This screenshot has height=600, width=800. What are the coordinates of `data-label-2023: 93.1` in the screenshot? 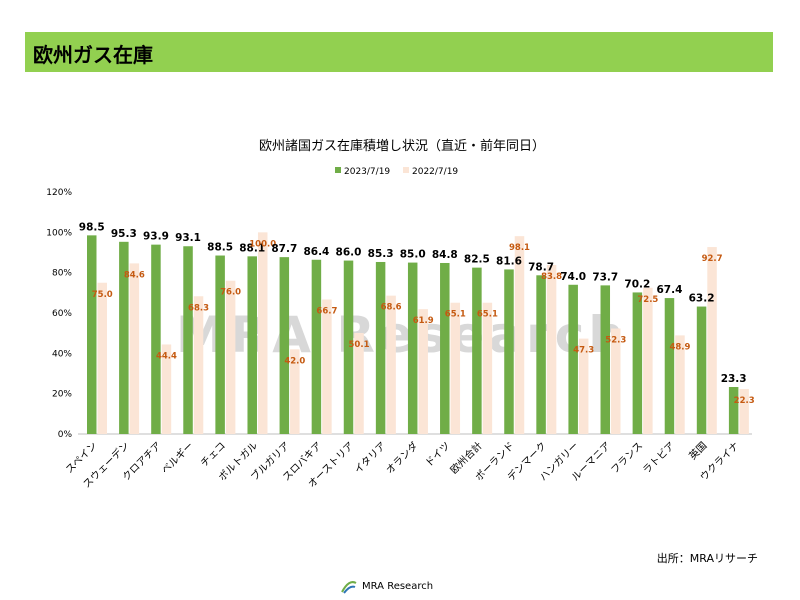 It's located at (188, 238).